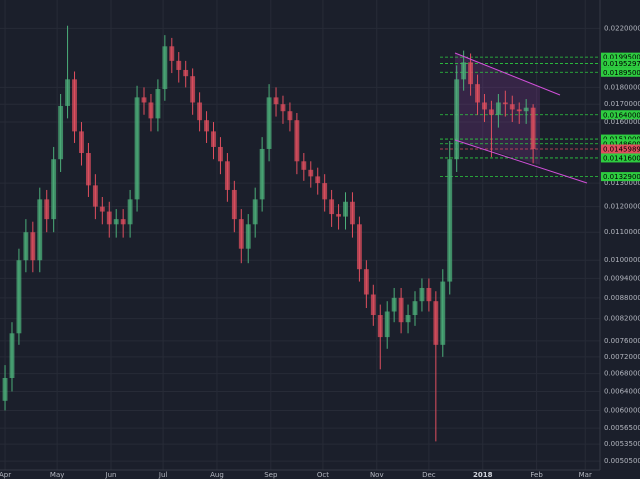 The width and height of the screenshot is (640, 479). What do you see at coordinates (57, 475) in the screenshot?
I see `x-tick-label: May` at bounding box center [57, 475].